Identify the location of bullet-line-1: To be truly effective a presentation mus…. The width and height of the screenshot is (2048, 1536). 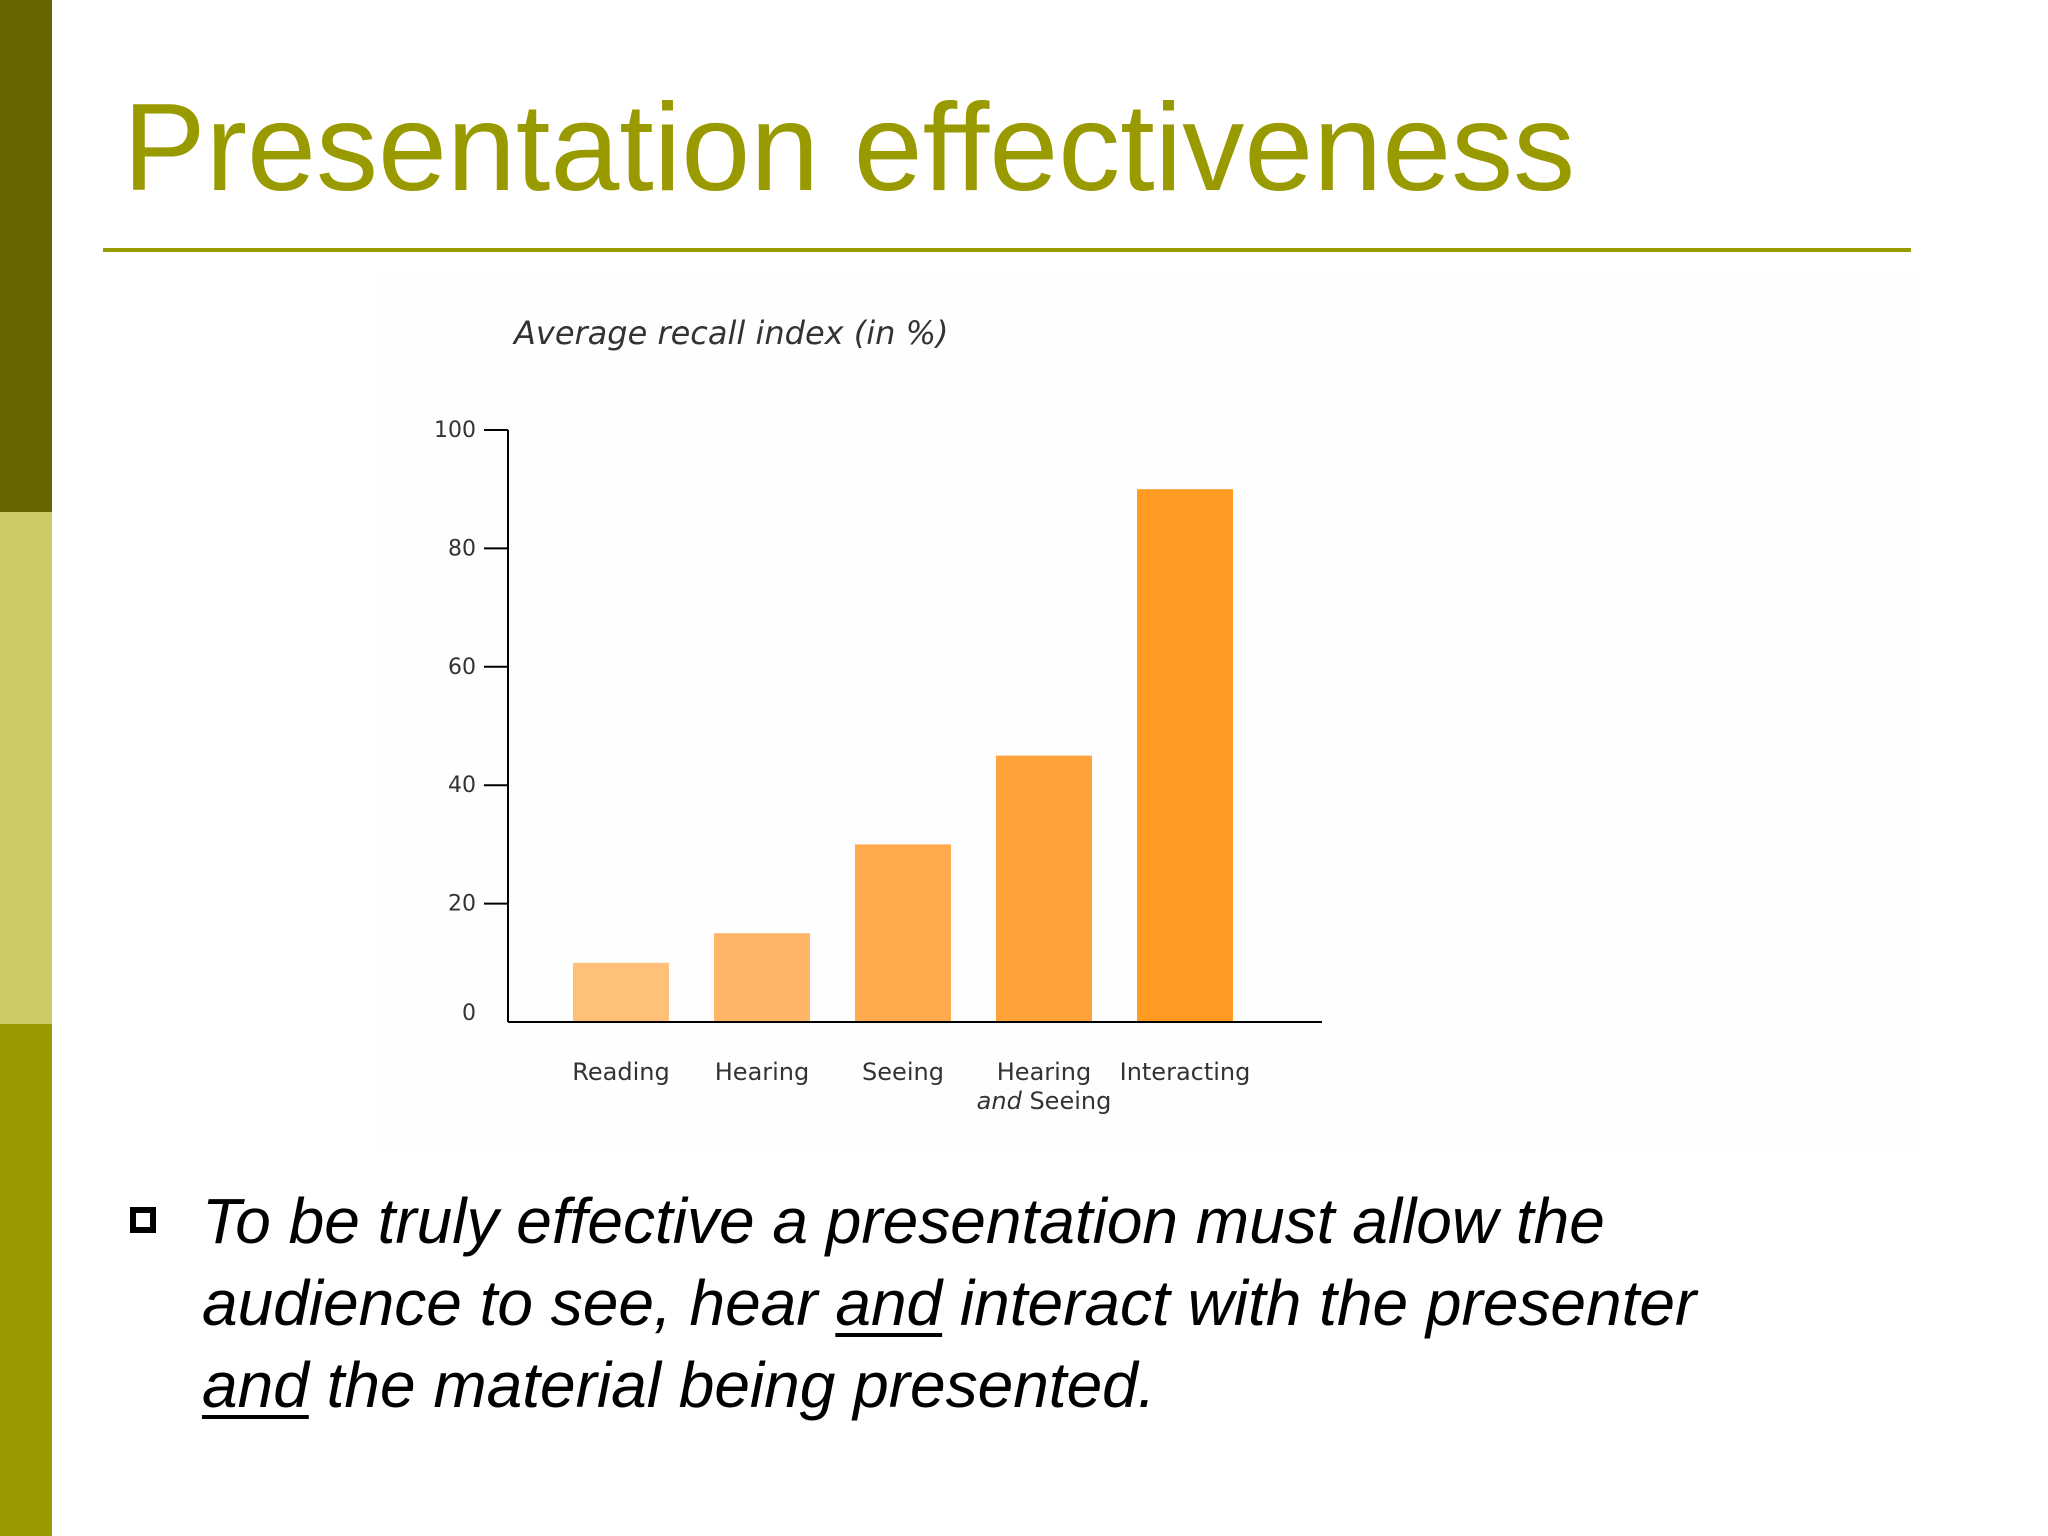
(903, 1221).